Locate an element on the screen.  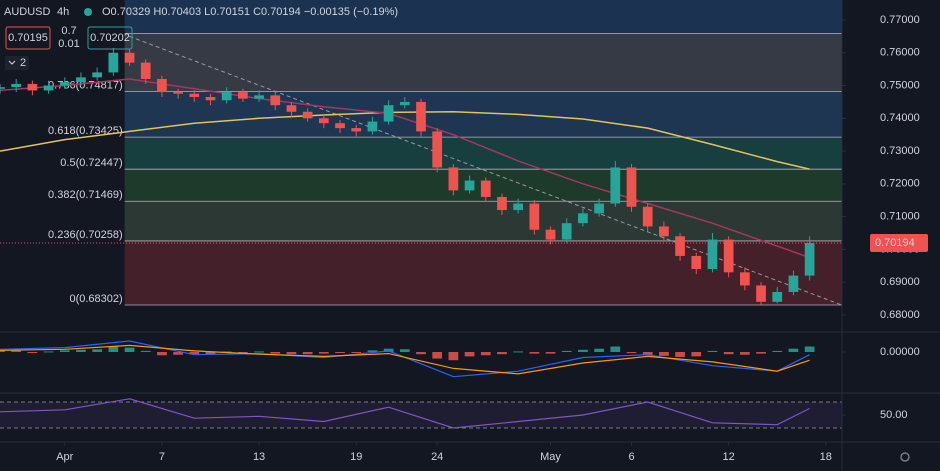
indicator-toggle is located at coordinates (17, 63).